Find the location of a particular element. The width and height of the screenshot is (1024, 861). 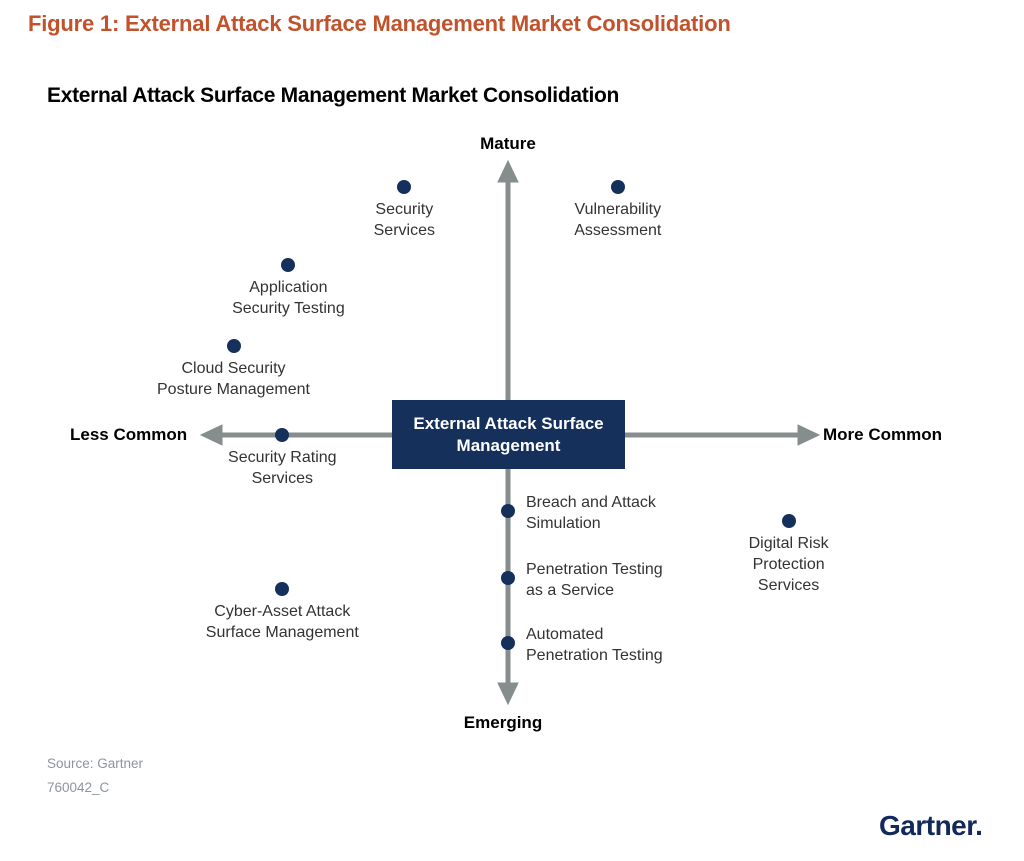

data-point-label-automated-penetration-testing: Automated Penetration Testing is located at coordinates (594, 644).